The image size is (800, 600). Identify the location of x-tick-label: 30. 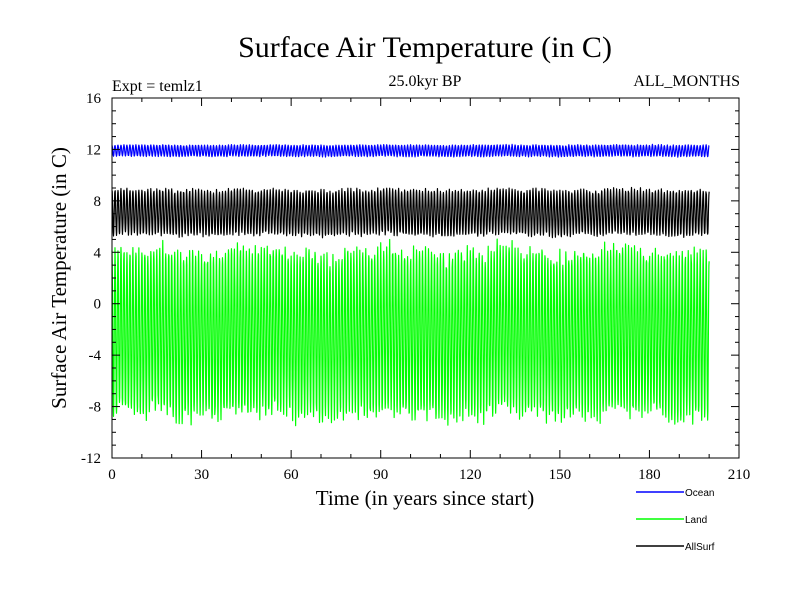
(201, 475).